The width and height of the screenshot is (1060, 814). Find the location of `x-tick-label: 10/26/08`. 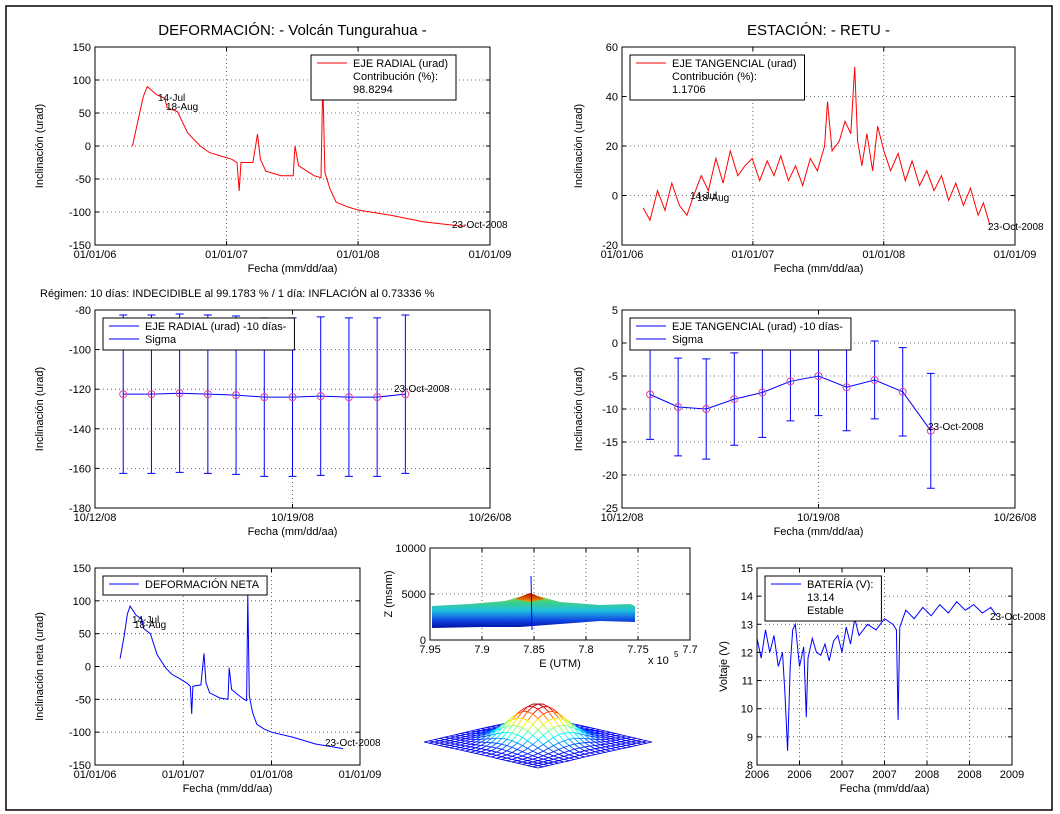

x-tick-label: 10/26/08 is located at coordinates (490, 518).